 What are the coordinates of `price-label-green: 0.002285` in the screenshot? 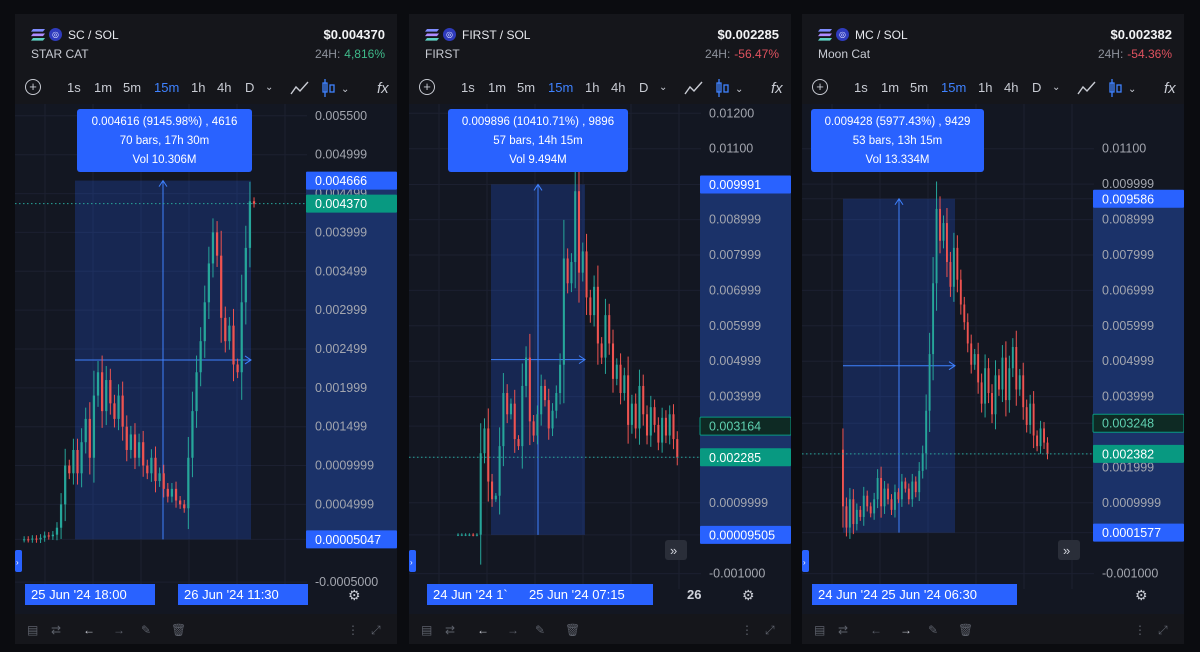 It's located at (745, 457).